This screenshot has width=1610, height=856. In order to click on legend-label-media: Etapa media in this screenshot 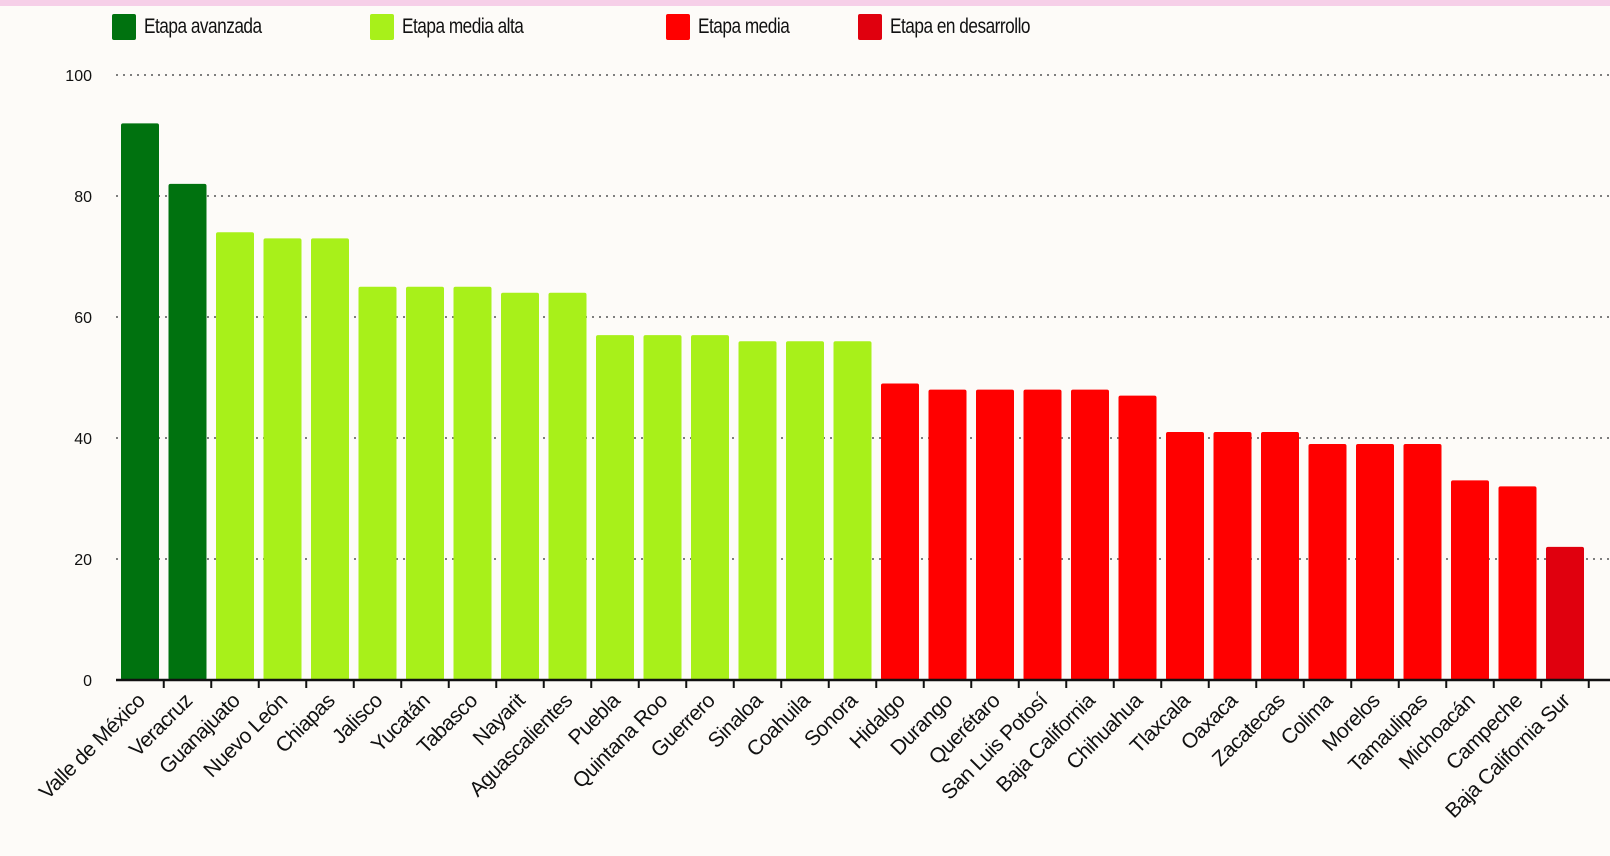, I will do `click(744, 26)`.